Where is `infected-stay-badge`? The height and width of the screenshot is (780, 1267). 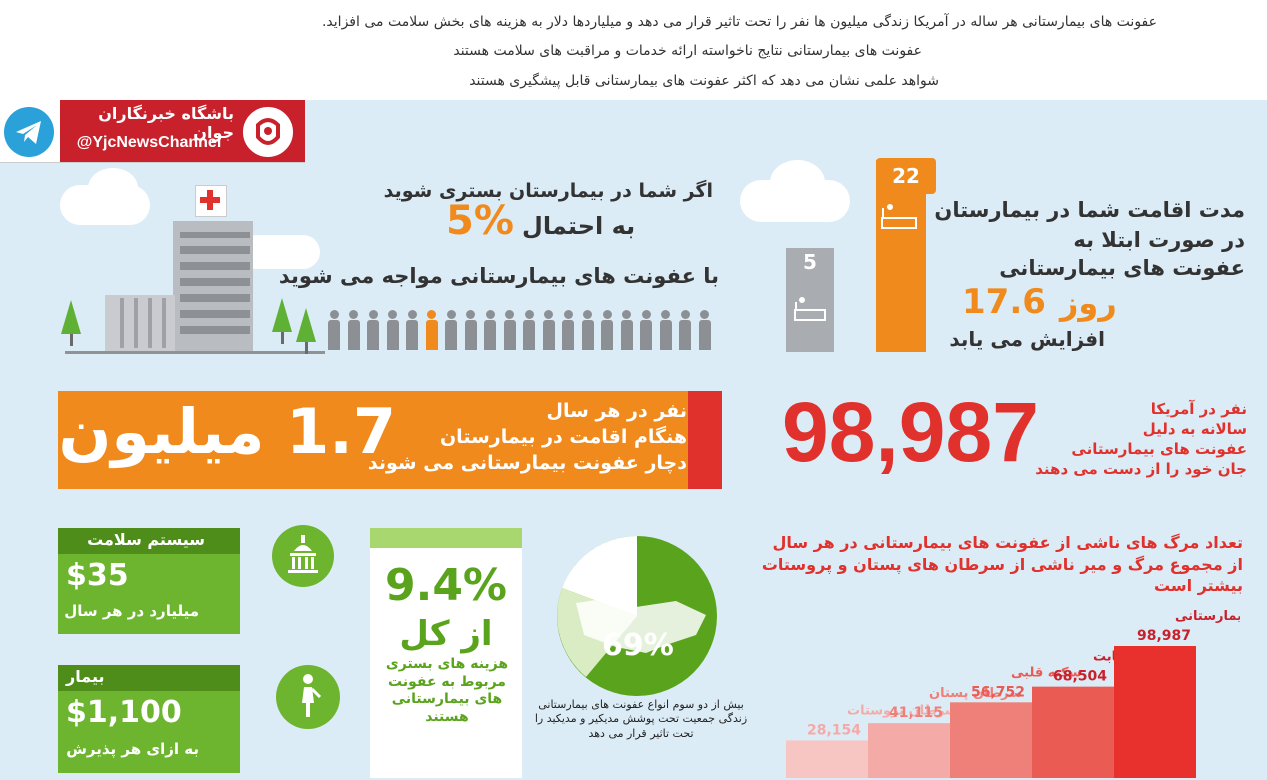 infected-stay-badge is located at coordinates (906, 176).